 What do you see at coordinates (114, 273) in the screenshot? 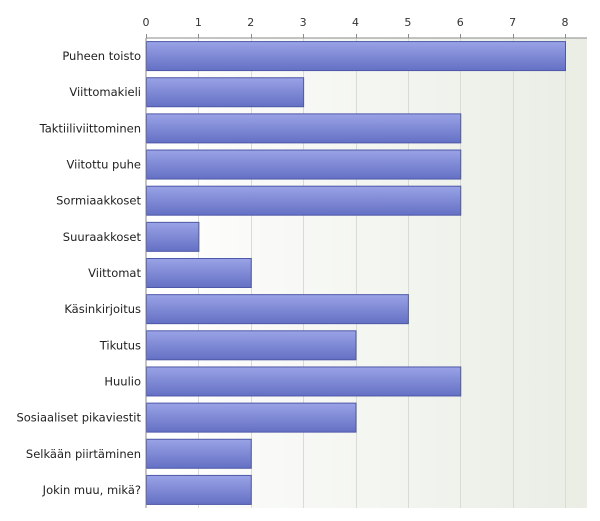
I see `category-label-6: Viittomat` at bounding box center [114, 273].